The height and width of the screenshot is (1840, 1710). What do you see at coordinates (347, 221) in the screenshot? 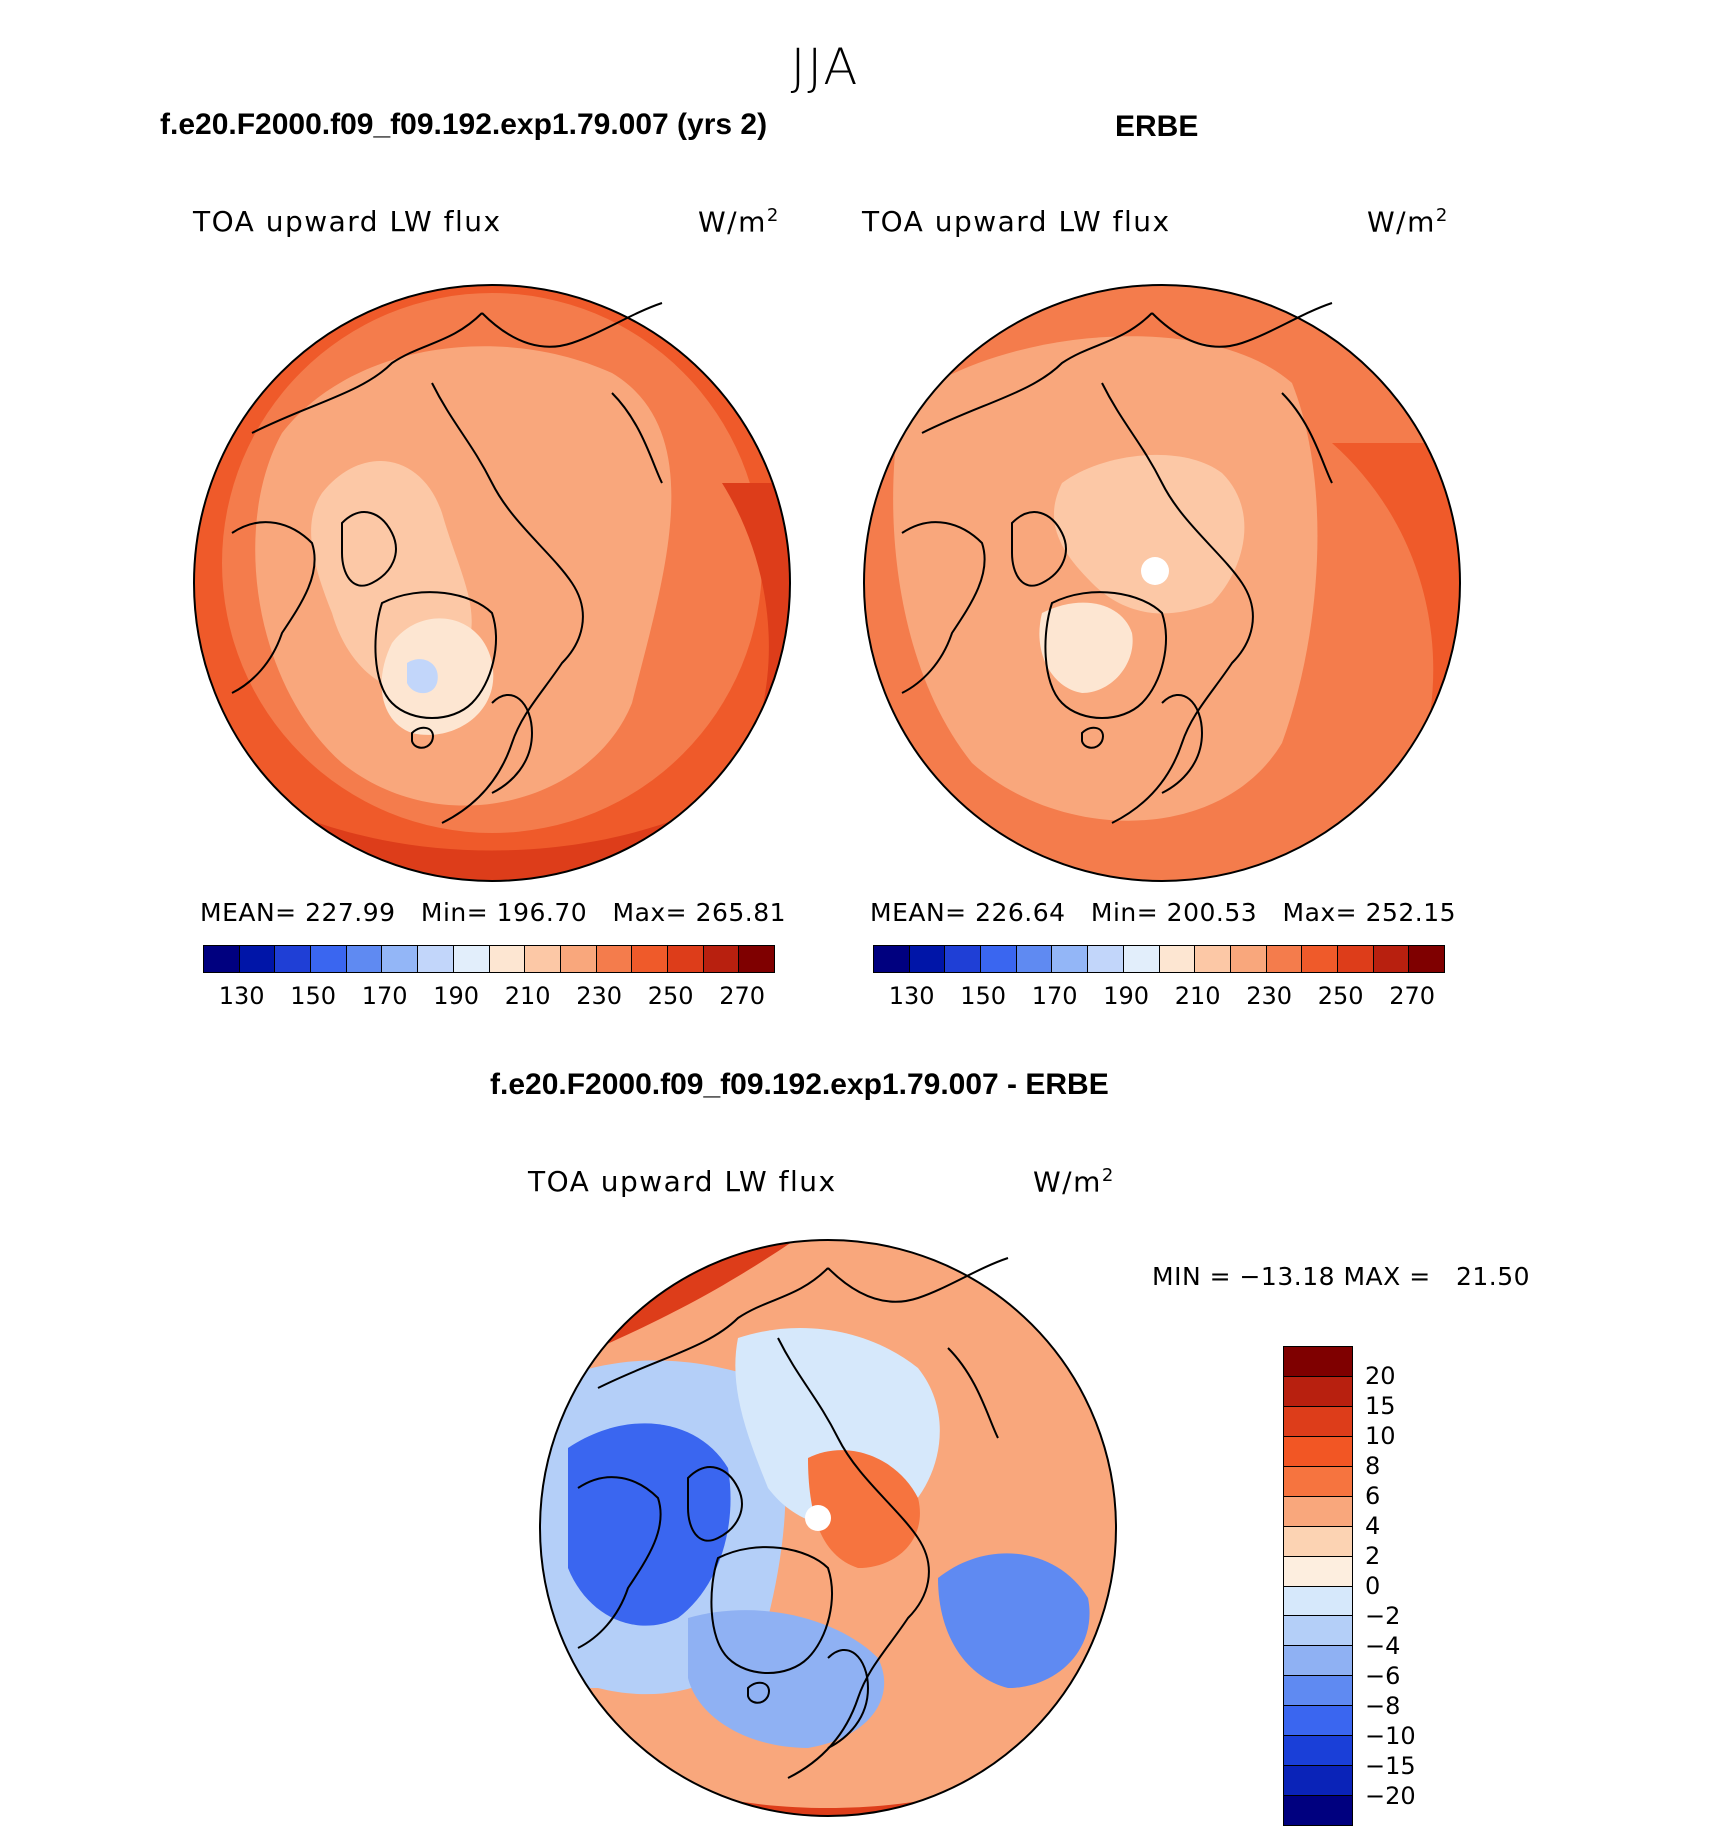
I see `panel-model-variable: TOA upward LW flux` at bounding box center [347, 221].